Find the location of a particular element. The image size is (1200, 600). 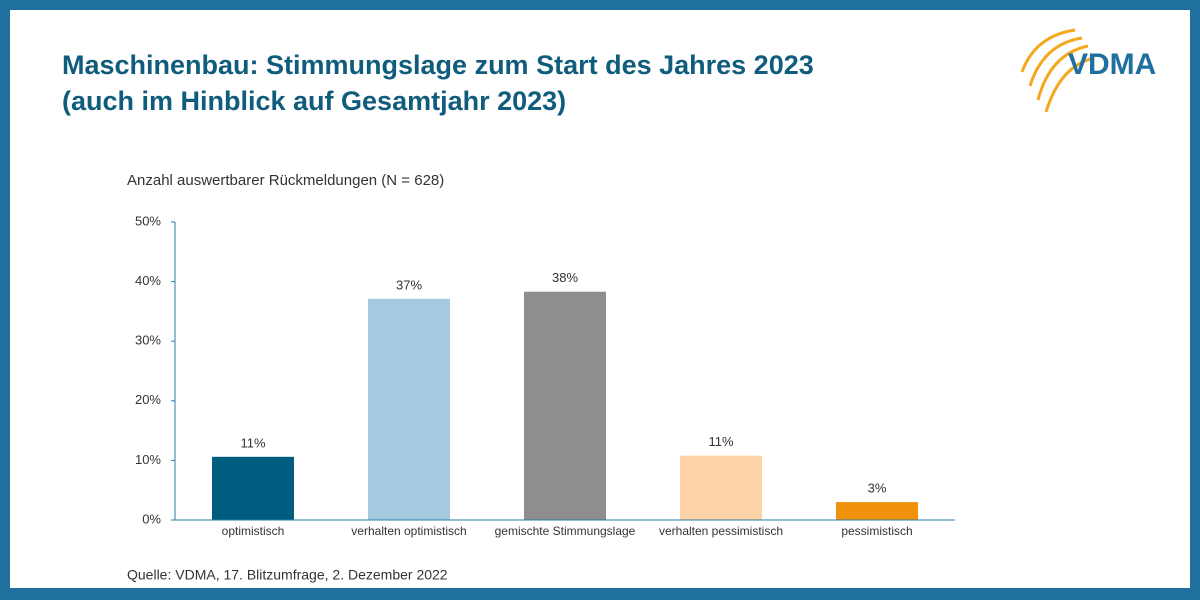

logo: VDMA is located at coordinates (1112, 64).